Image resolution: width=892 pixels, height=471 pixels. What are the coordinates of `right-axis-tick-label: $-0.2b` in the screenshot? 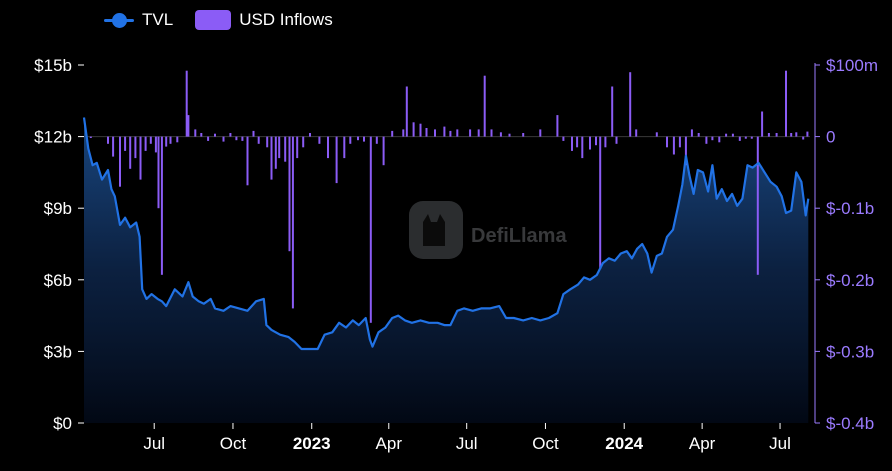 It's located at (850, 280).